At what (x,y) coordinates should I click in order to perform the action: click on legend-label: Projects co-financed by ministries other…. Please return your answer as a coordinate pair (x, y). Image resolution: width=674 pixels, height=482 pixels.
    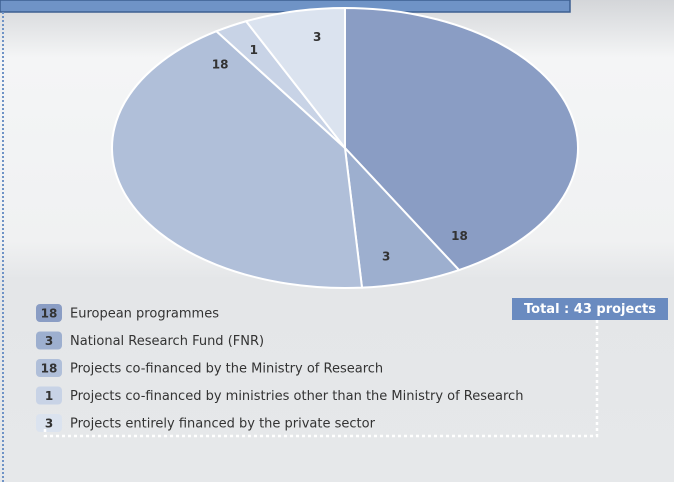
    Looking at the image, I should click on (296, 396).